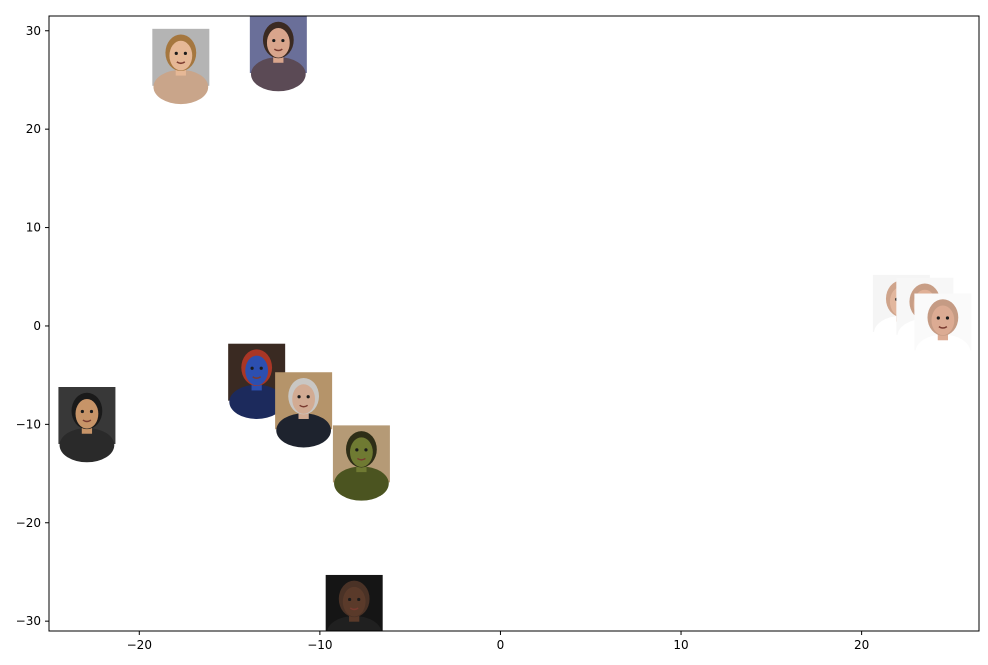 The height and width of the screenshot is (665, 988). Describe the element at coordinates (33, 228) in the screenshot. I see `y-tick-label: 10` at that location.